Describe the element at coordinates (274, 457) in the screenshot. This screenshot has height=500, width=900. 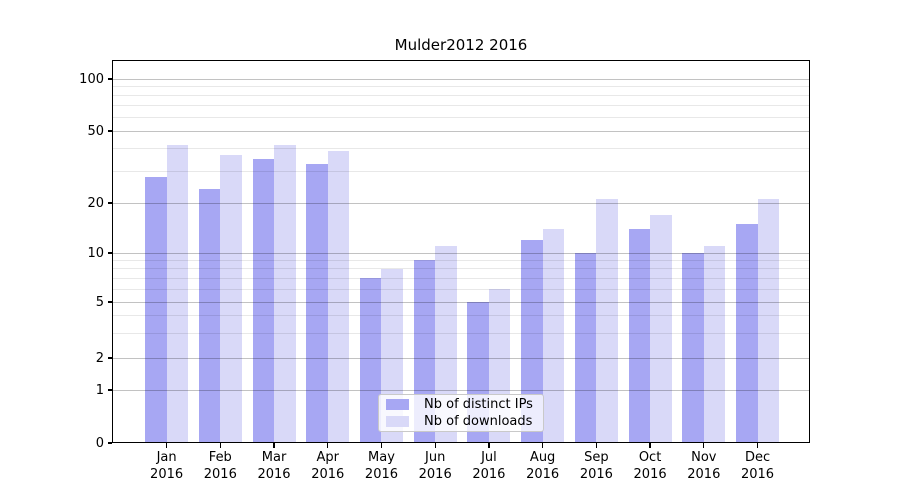
I see `x-tick-month: Mar` at that location.